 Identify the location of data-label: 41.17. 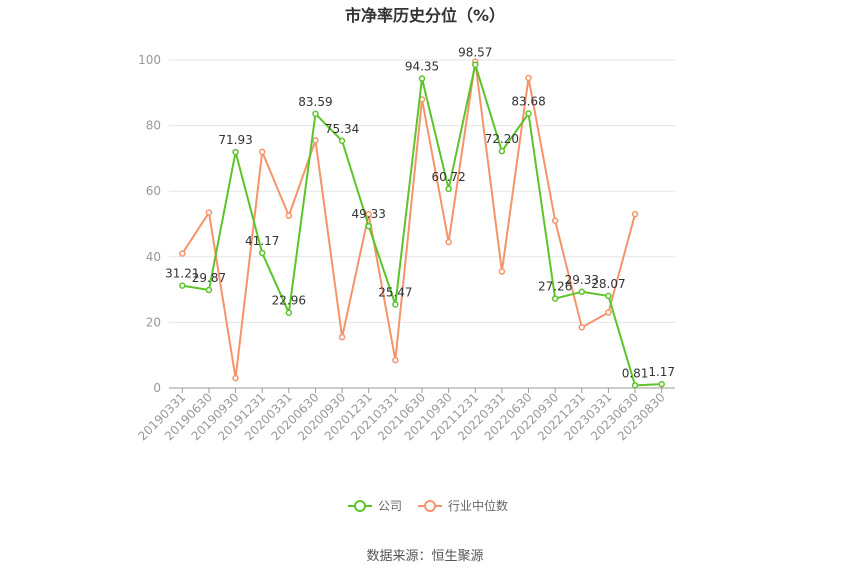
(262, 241).